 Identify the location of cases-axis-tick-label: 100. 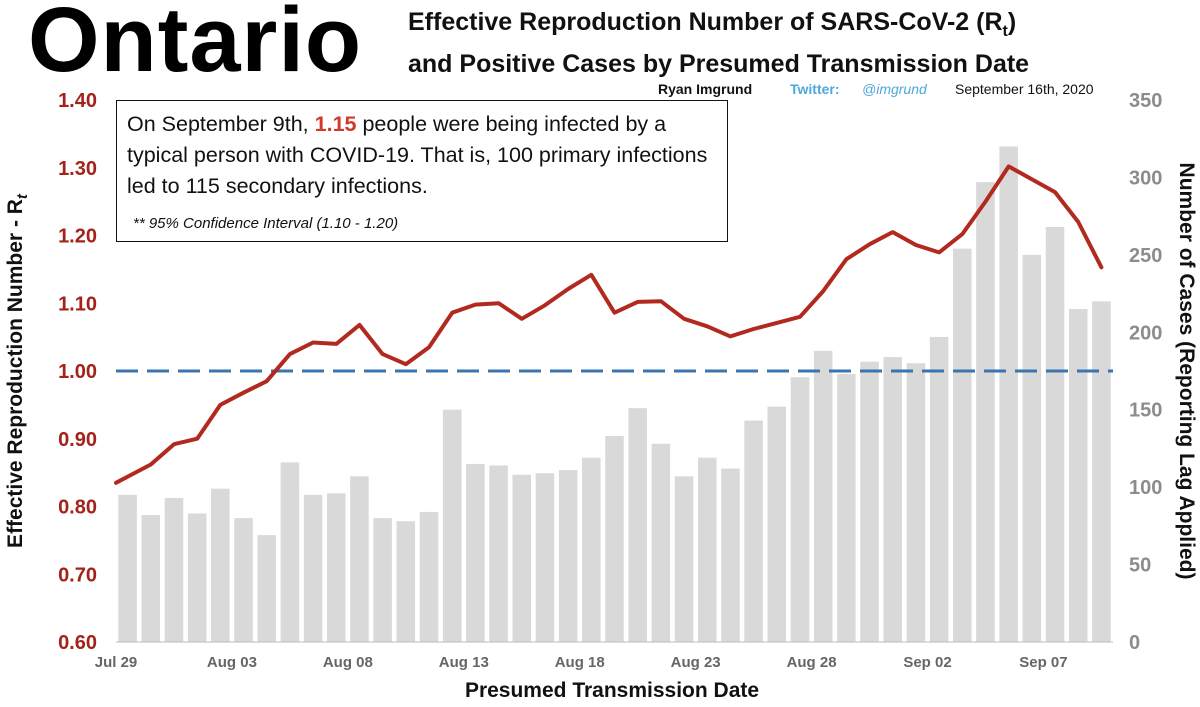
(1145, 488).